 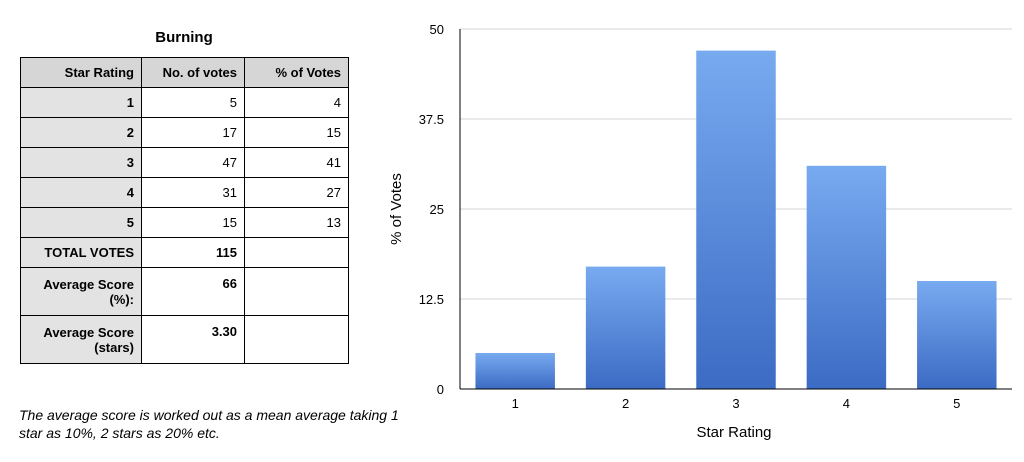 I want to click on table-row: 4 31 27, so click(x=184, y=192).